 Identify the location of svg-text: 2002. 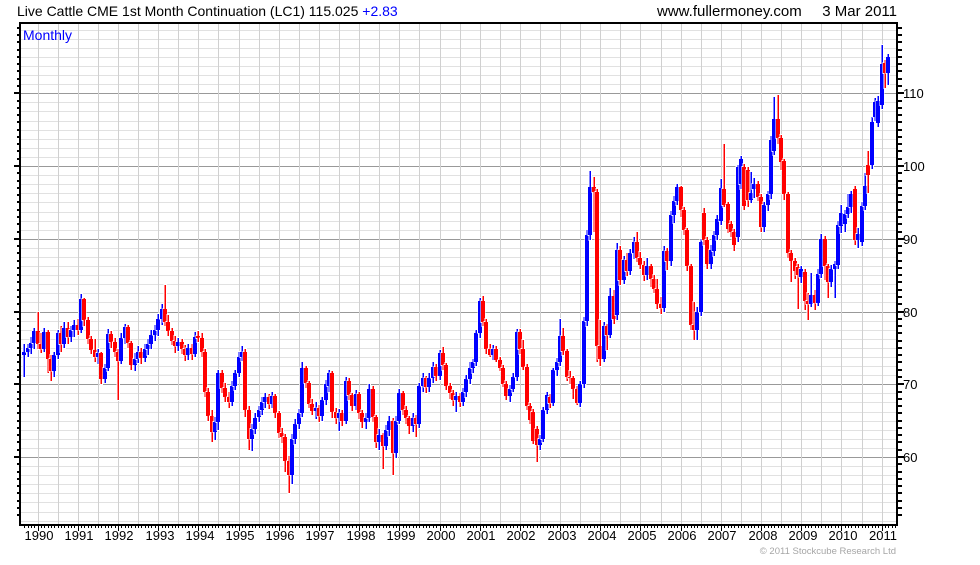
(521, 535).